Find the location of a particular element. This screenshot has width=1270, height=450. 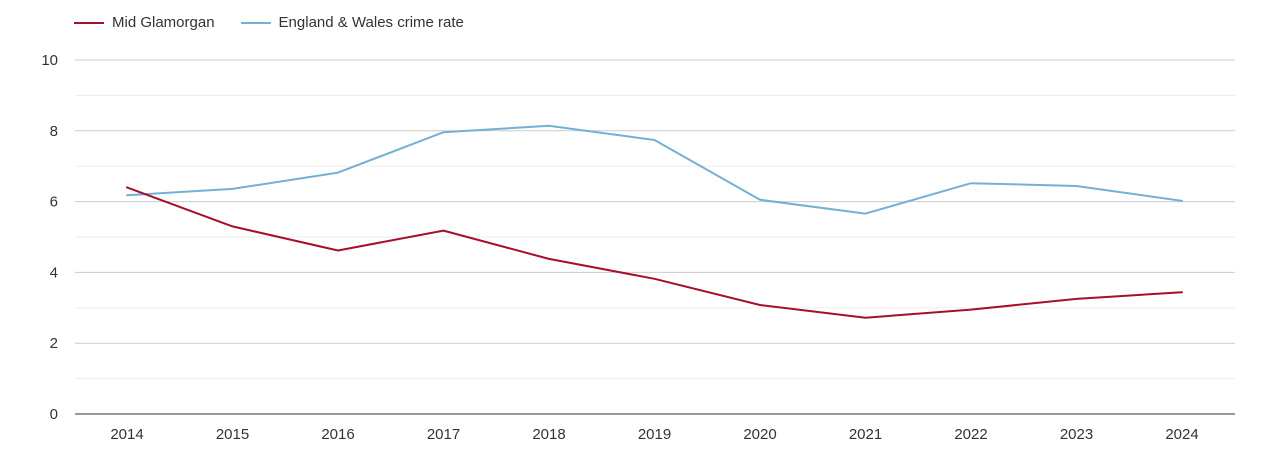

y-axis-ticks: 0 2 4 6 8 10 is located at coordinates (49, 237).